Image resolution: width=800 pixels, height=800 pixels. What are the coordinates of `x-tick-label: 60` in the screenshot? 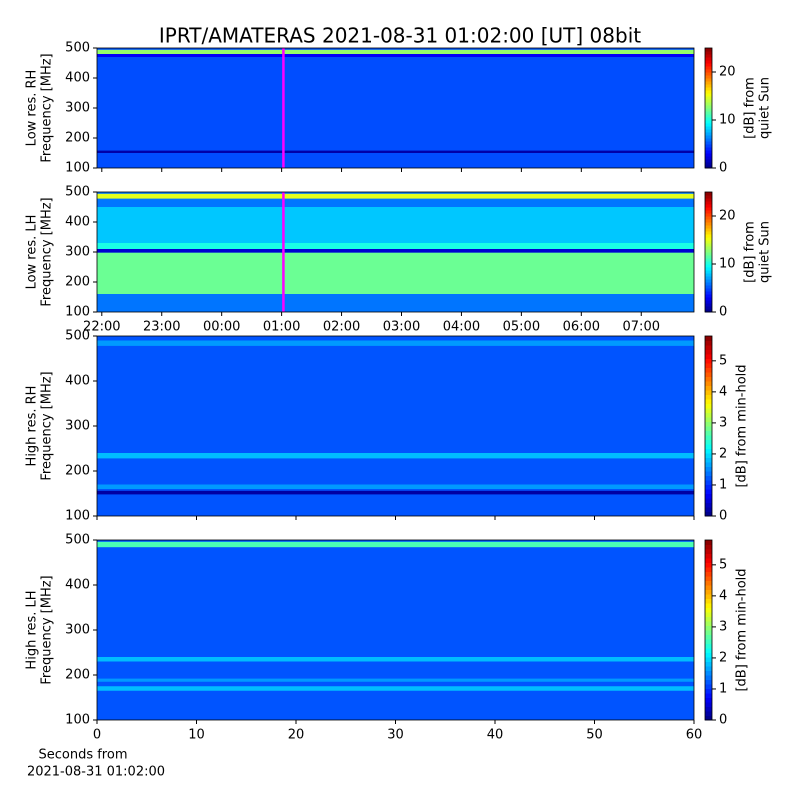 It's located at (694, 735).